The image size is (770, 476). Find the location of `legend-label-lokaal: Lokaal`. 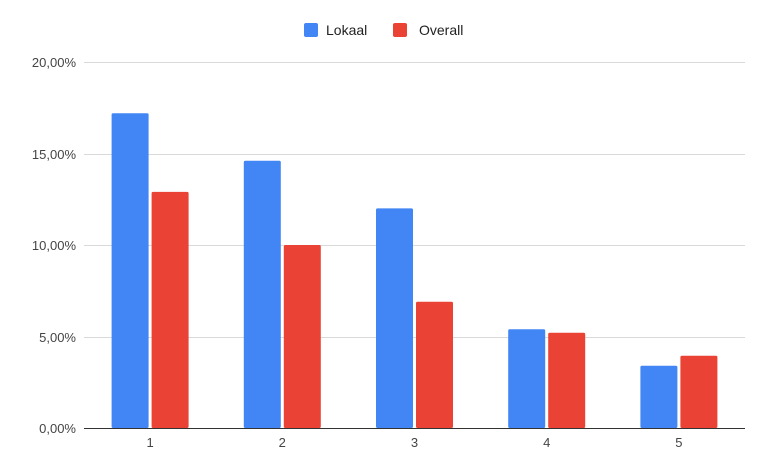

legend-label-lokaal: Lokaal is located at coordinates (346, 30).